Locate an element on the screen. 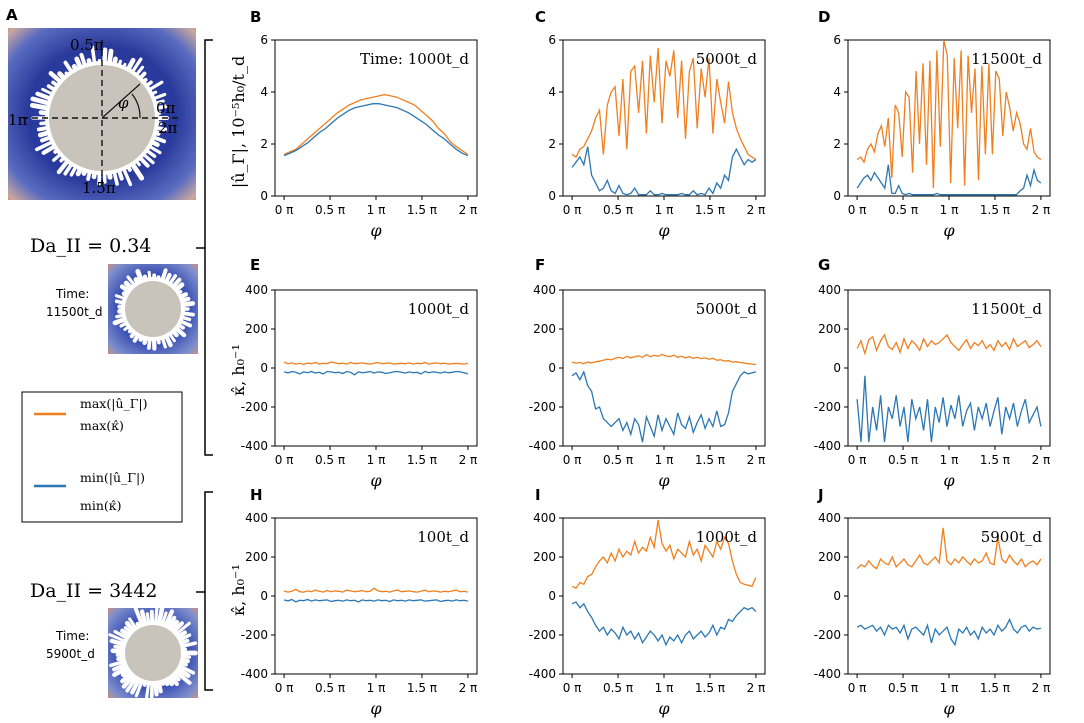 This screenshot has height=723, width=1084. panel-letter-b: B is located at coordinates (255, 17).